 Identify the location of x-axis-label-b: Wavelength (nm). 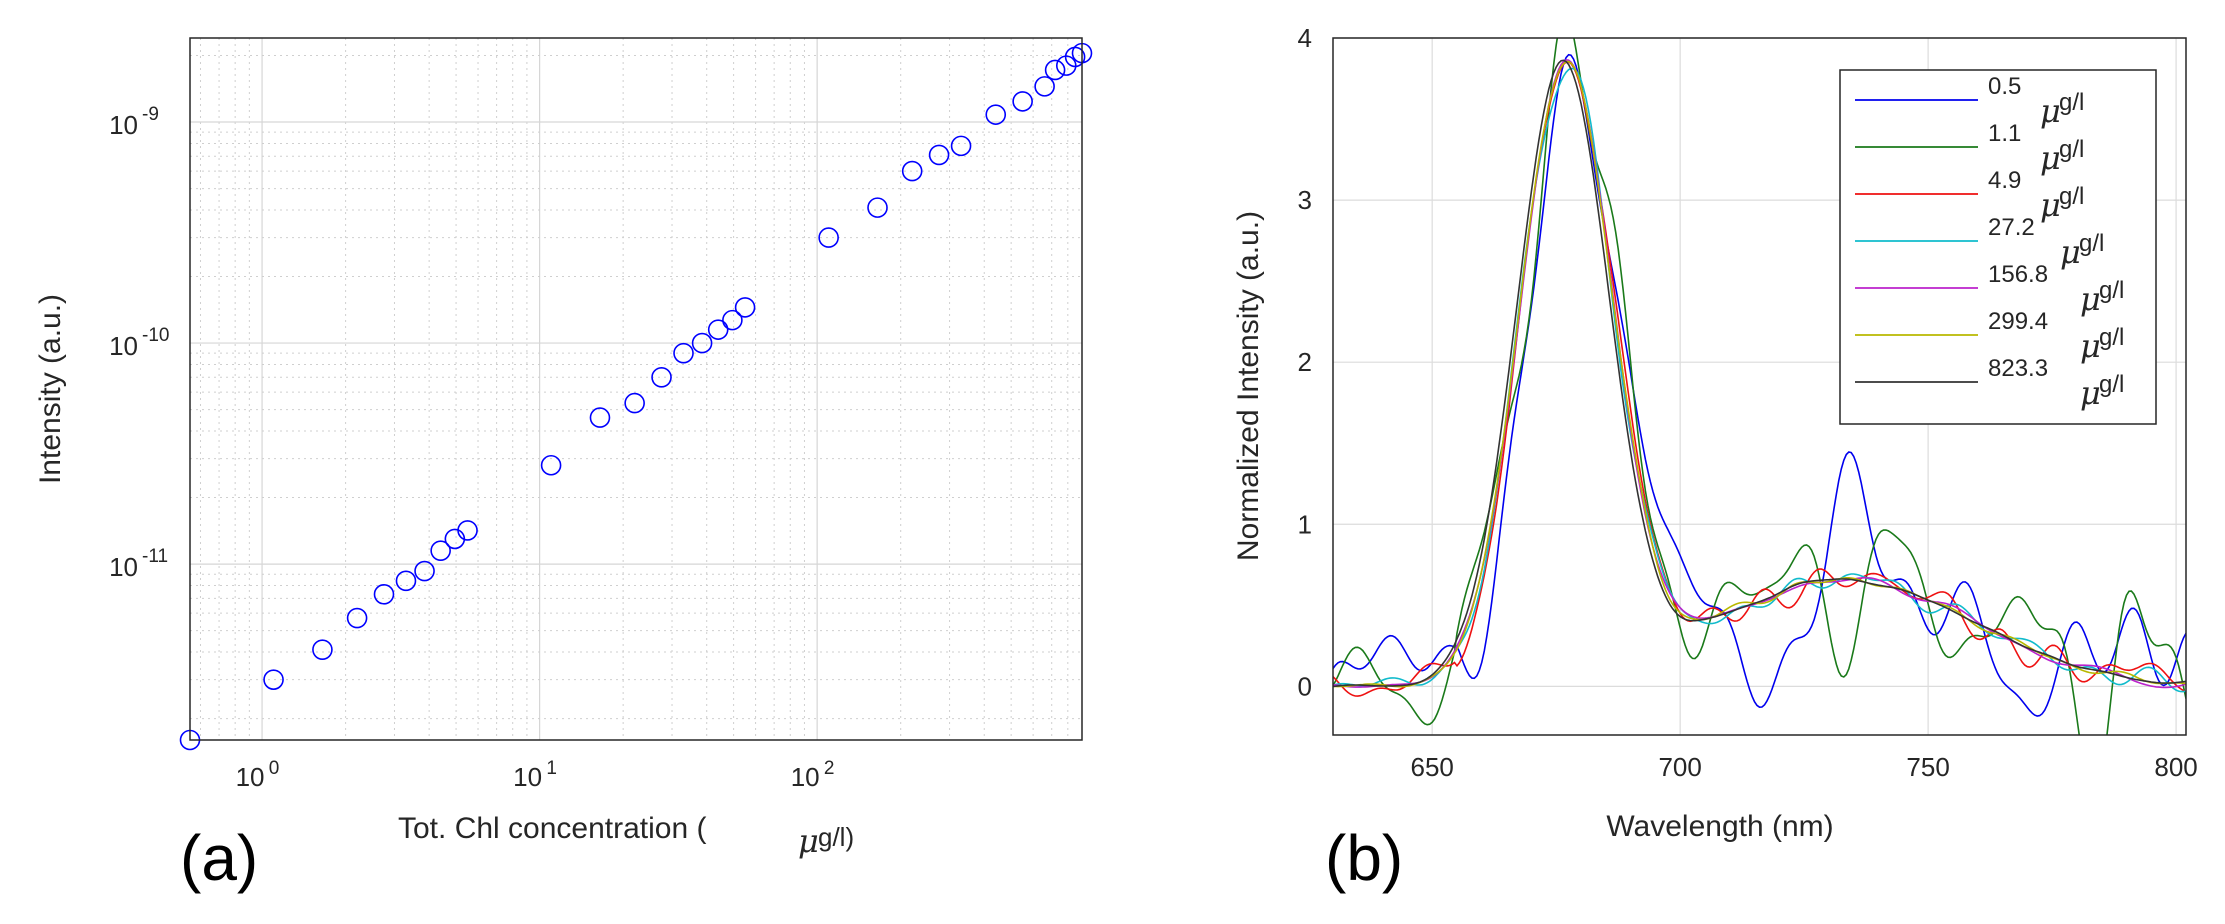
(1719, 826).